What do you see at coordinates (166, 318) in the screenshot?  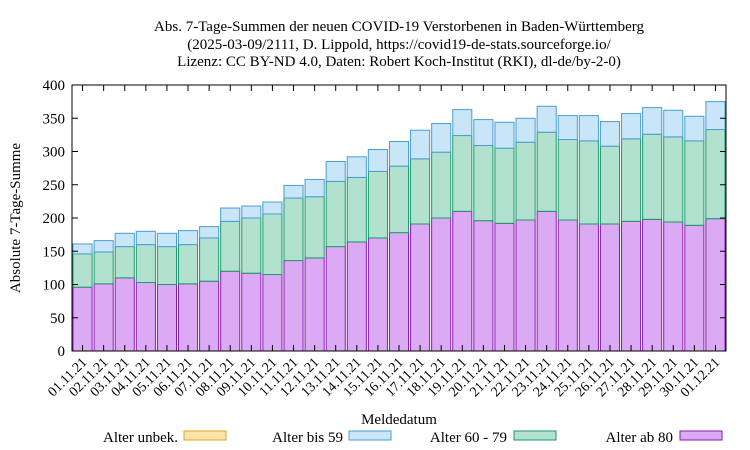 I see `bar-segment-s0-05.11.21` at bounding box center [166, 318].